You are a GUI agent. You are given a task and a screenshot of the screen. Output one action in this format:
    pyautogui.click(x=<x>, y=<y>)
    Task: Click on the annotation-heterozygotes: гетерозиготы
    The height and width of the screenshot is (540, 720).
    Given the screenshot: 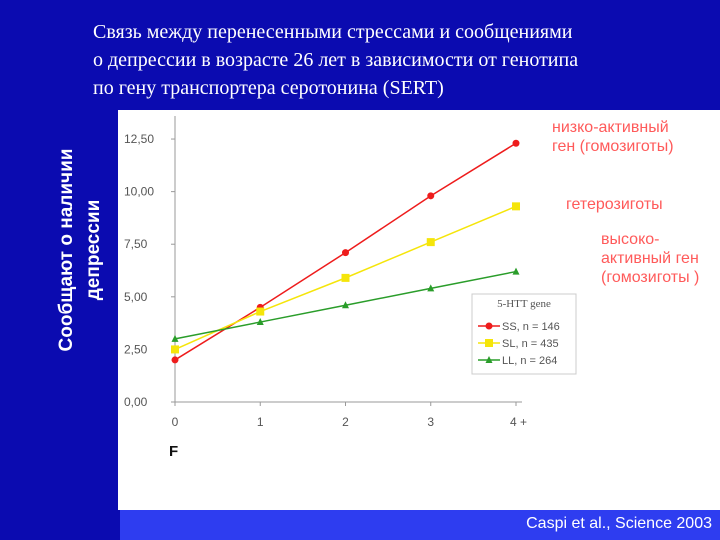 What is the action you would take?
    pyautogui.click(x=614, y=204)
    